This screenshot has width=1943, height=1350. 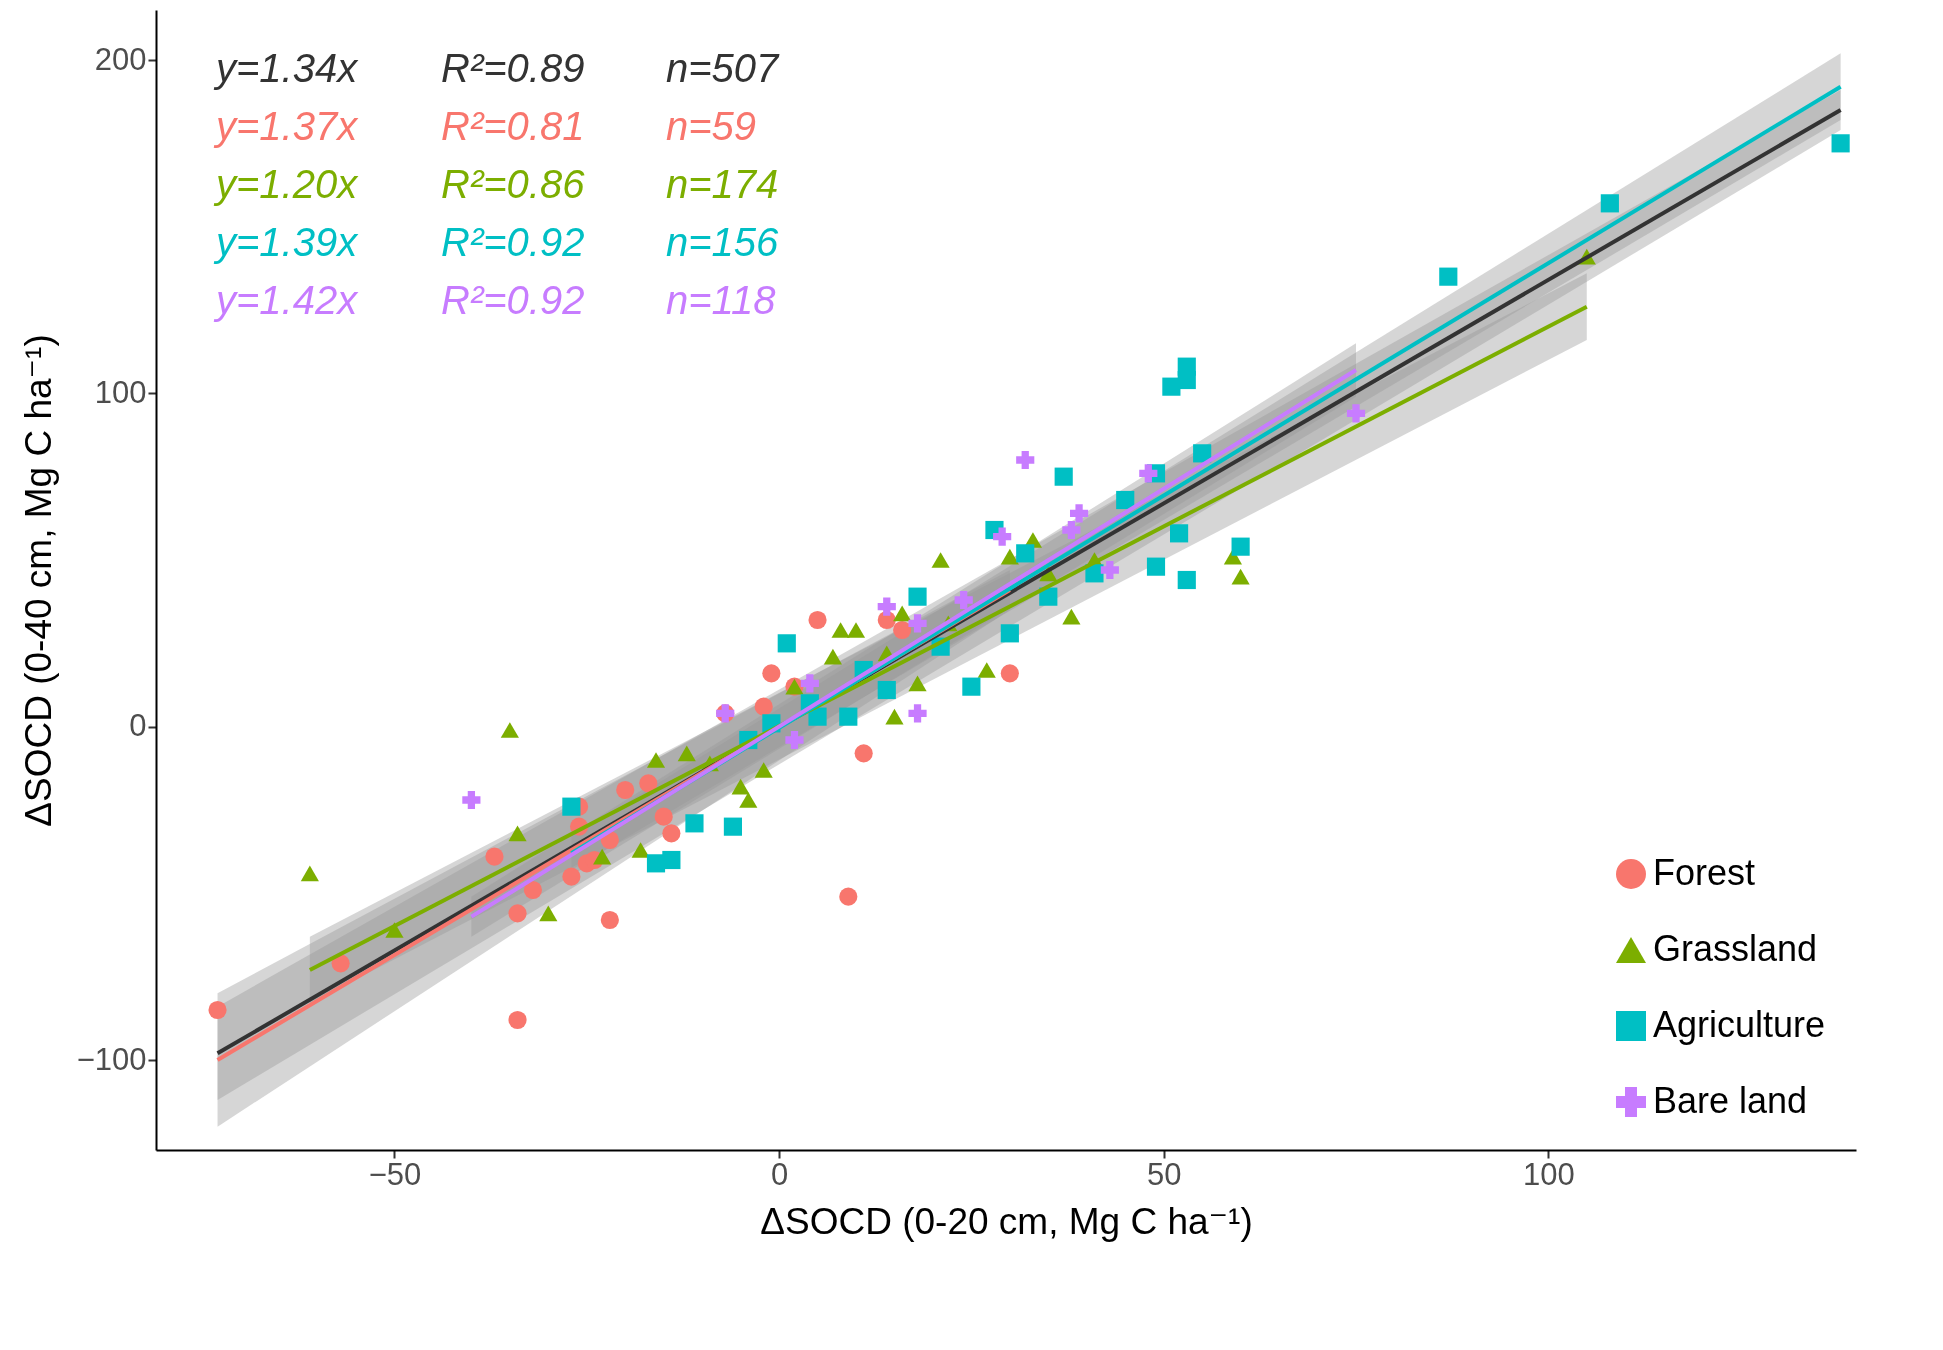 I want to click on x-axis-title: ΔSOCD (0-20 cm, Mg C ha⁻¹), so click(x=1006, y=1221).